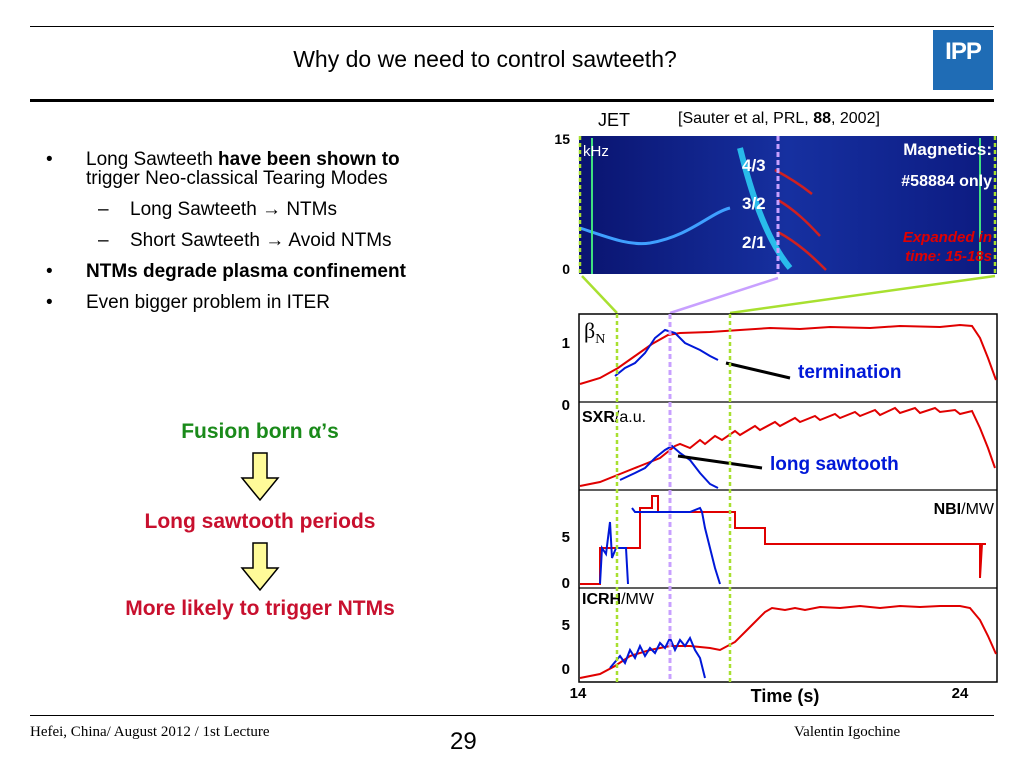 The width and height of the screenshot is (1024, 768). Describe the element at coordinates (309, 159) in the screenshot. I see `bullet-bold-text: have been shown to` at that location.